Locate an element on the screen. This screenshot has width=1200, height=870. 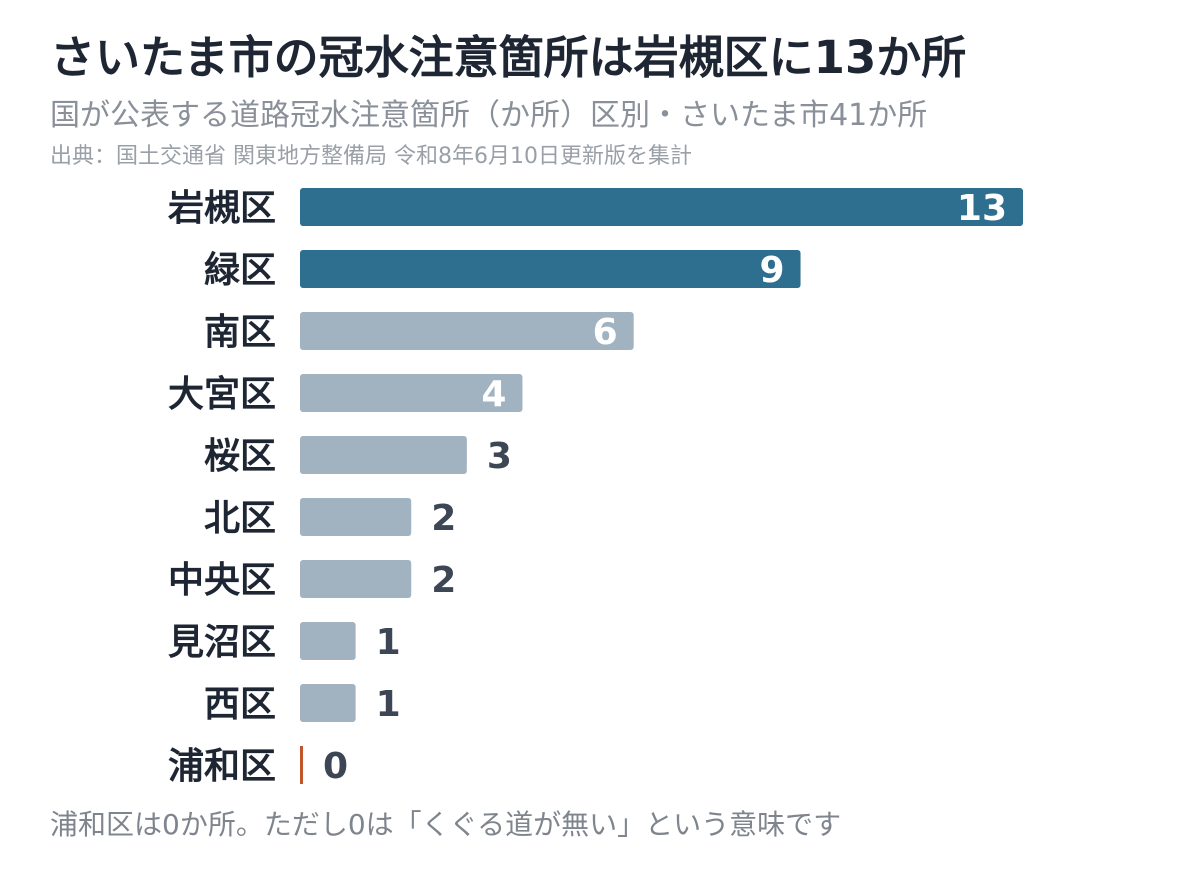
chart-source: 出典：国土交通省 関東地方整備局 令和8年6月10日更新版を集計 is located at coordinates (371, 156).